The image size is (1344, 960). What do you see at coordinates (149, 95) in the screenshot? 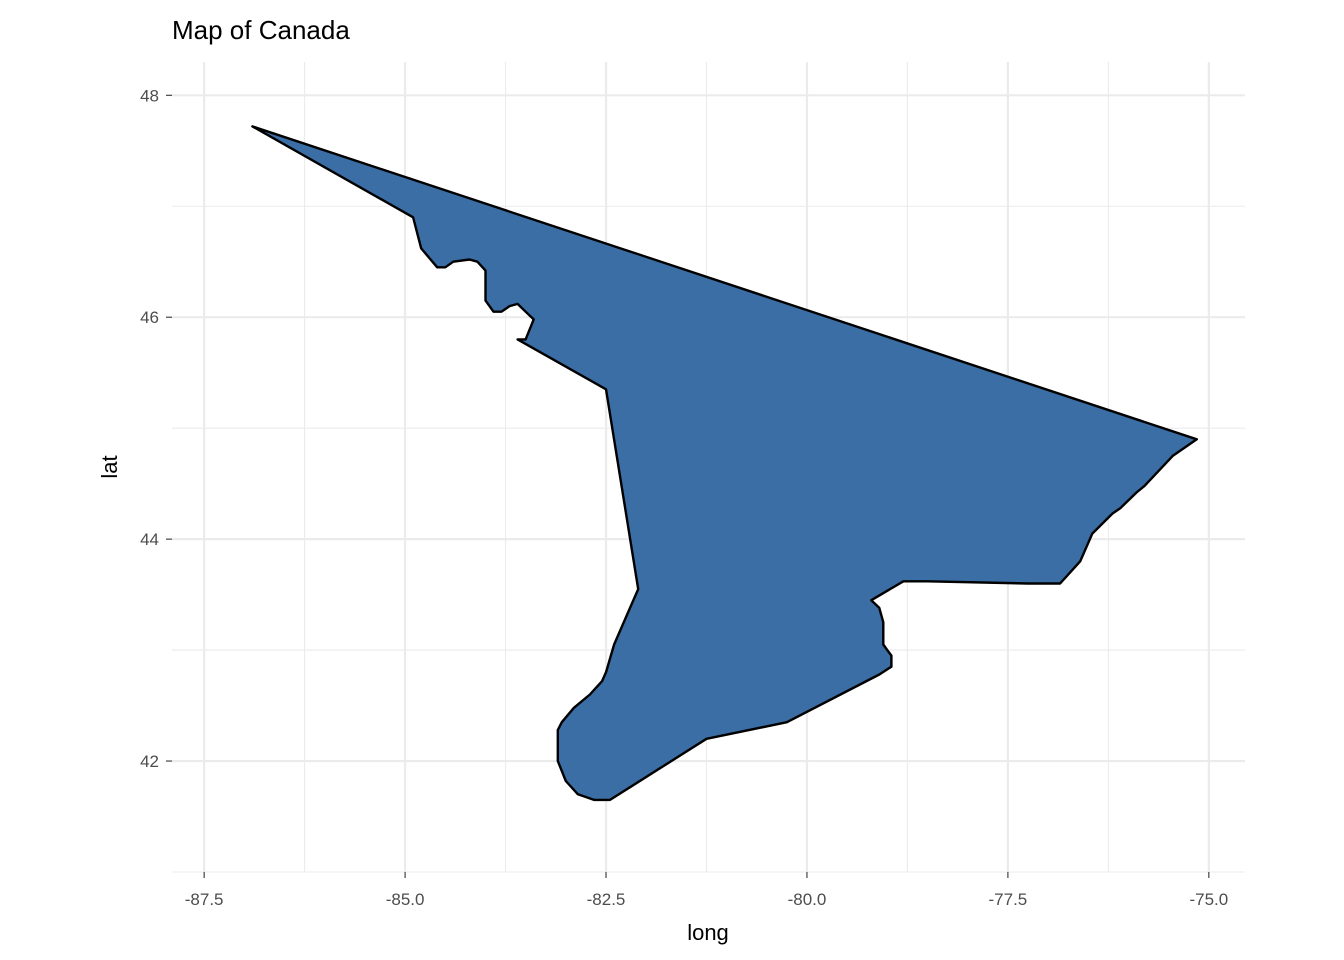
I see `y-tick-label: 48` at bounding box center [149, 95].